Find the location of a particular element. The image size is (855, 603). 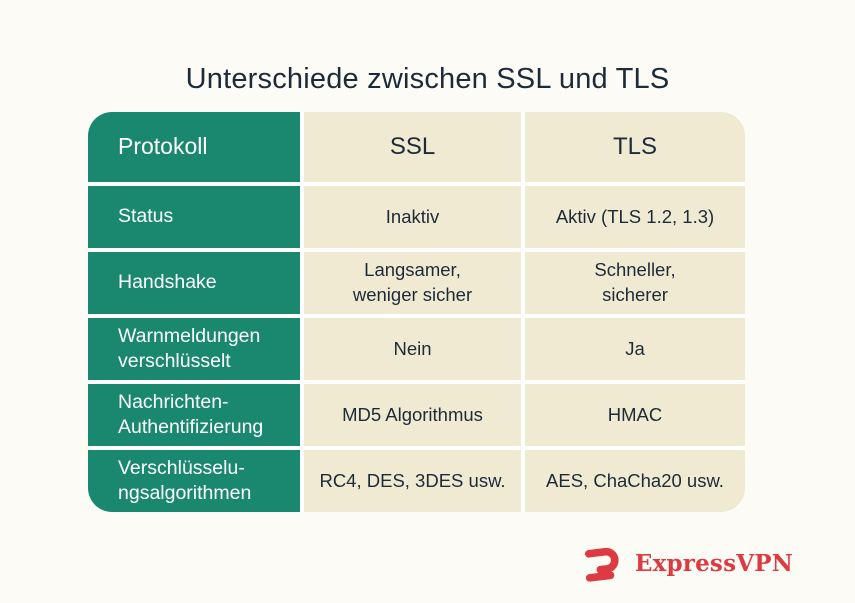

cell-authentifizierung-tls: HMAC is located at coordinates (635, 415).